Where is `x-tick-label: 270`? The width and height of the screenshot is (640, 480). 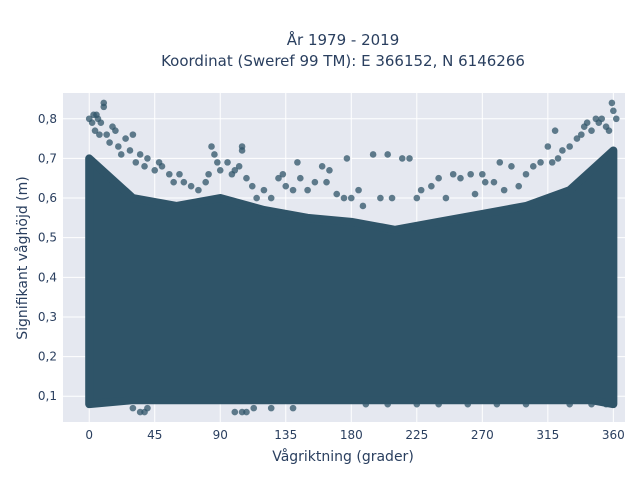 x-tick-label: 270 is located at coordinates (482, 435).